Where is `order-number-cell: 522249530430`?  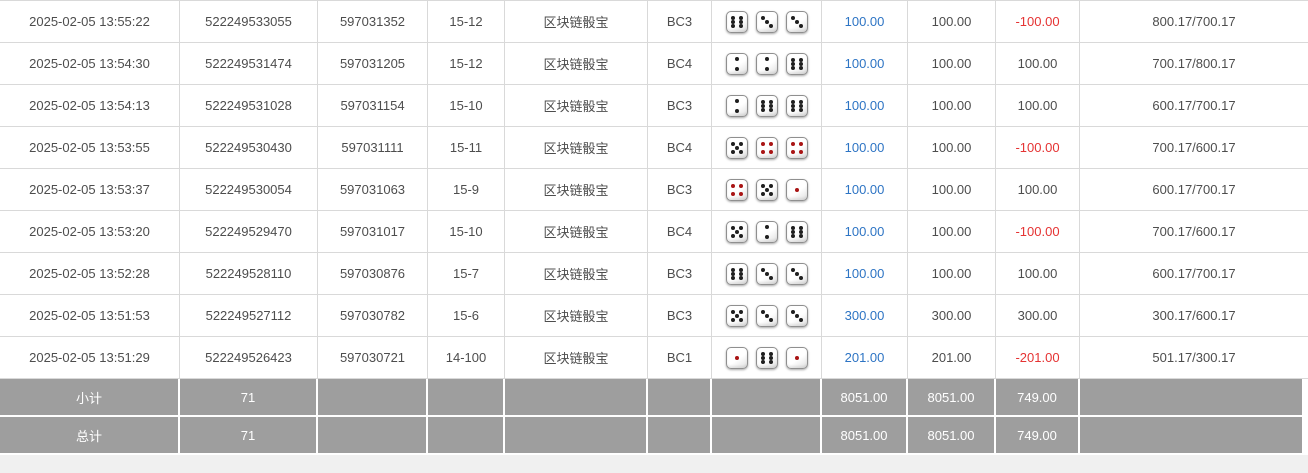
order-number-cell: 522249530430 is located at coordinates (249, 147).